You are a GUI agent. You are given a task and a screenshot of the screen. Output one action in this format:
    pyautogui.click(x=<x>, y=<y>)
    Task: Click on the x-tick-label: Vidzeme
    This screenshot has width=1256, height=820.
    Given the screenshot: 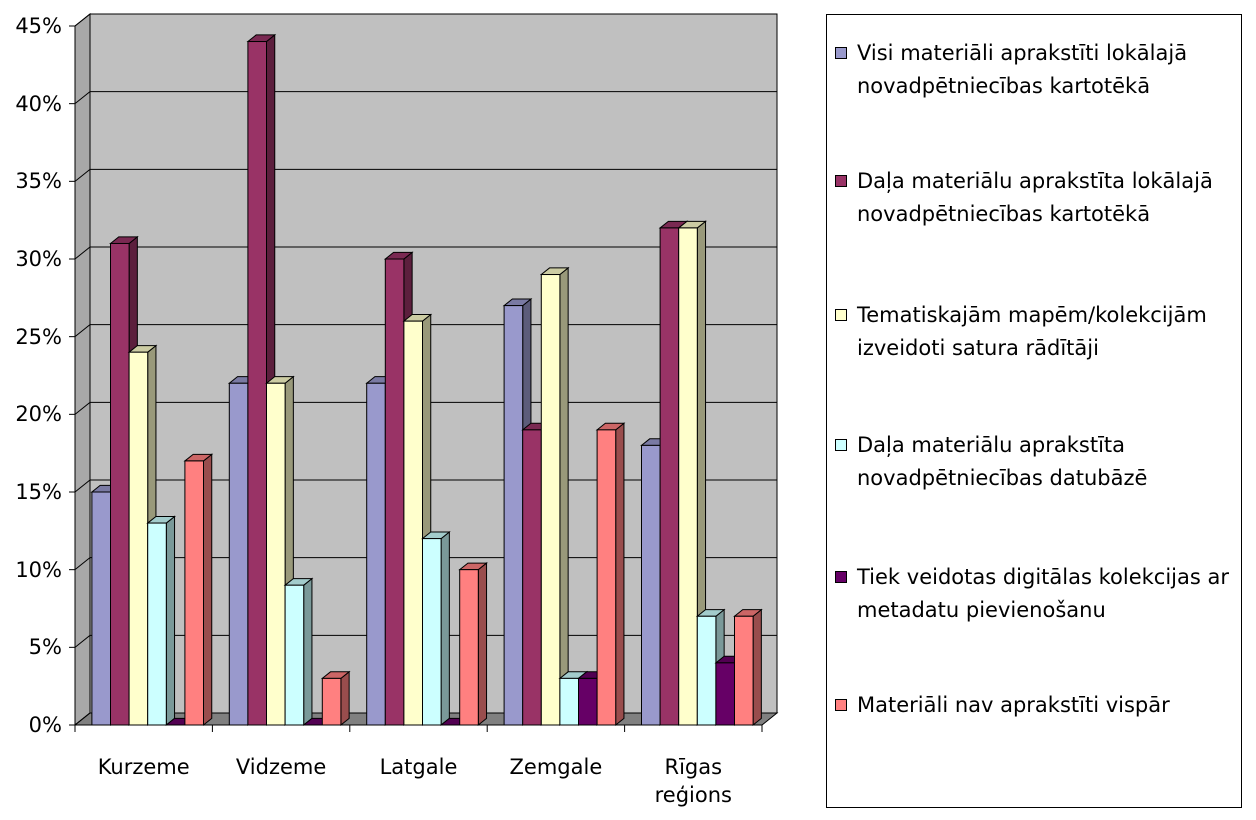 What is the action you would take?
    pyautogui.click(x=281, y=767)
    